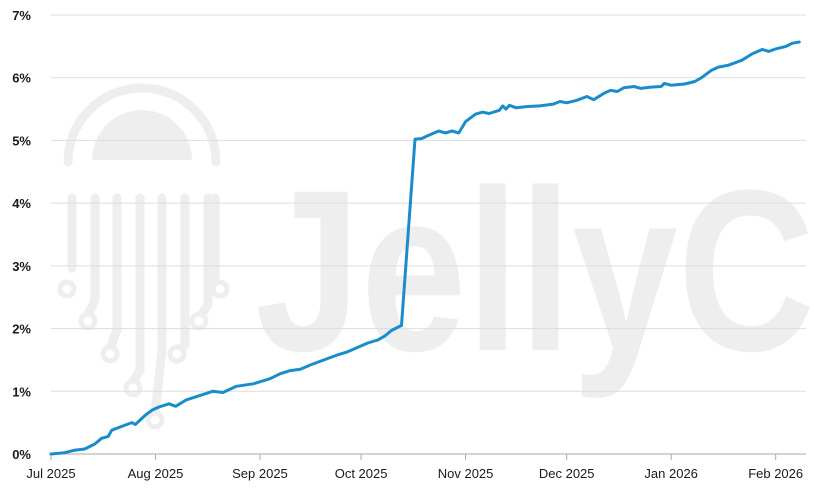 The image size is (829, 488). Describe the element at coordinates (466, 473) in the screenshot. I see `x-tick-label: Nov 2025` at that location.